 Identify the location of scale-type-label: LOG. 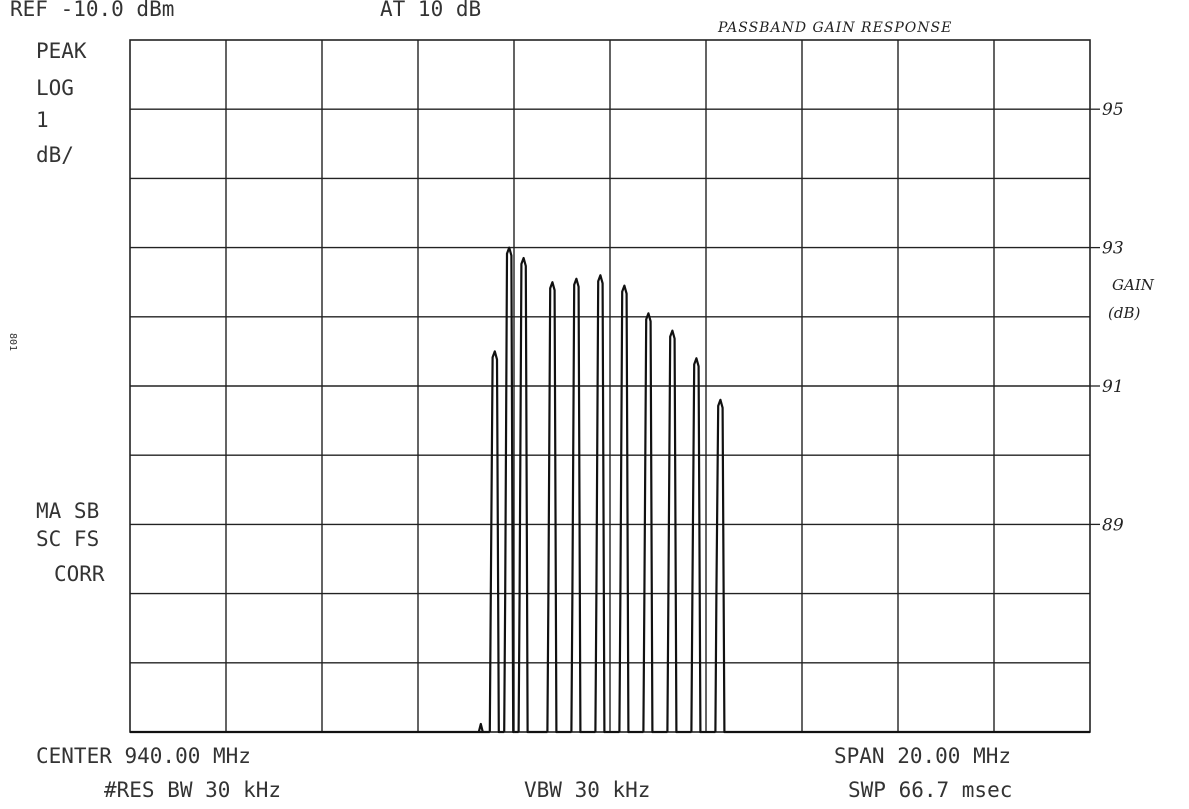
(55, 88).